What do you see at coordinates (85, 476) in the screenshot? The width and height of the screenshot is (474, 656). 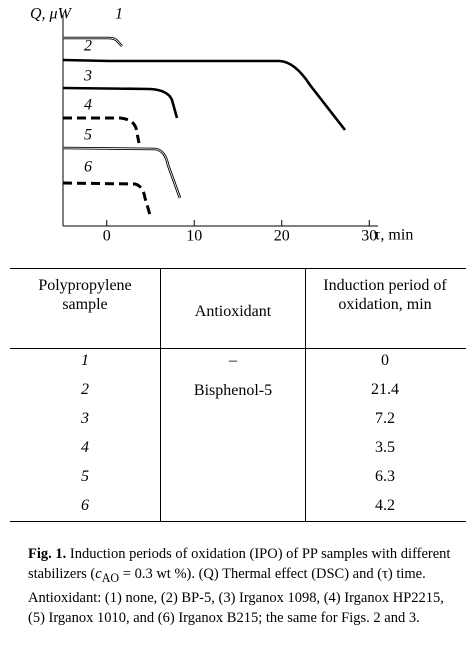 I see `table-cell: 5` at bounding box center [85, 476].